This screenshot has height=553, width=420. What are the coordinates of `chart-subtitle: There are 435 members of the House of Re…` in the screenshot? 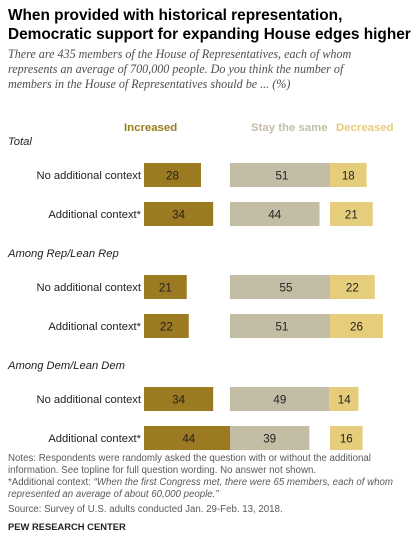 It's located at (210, 69).